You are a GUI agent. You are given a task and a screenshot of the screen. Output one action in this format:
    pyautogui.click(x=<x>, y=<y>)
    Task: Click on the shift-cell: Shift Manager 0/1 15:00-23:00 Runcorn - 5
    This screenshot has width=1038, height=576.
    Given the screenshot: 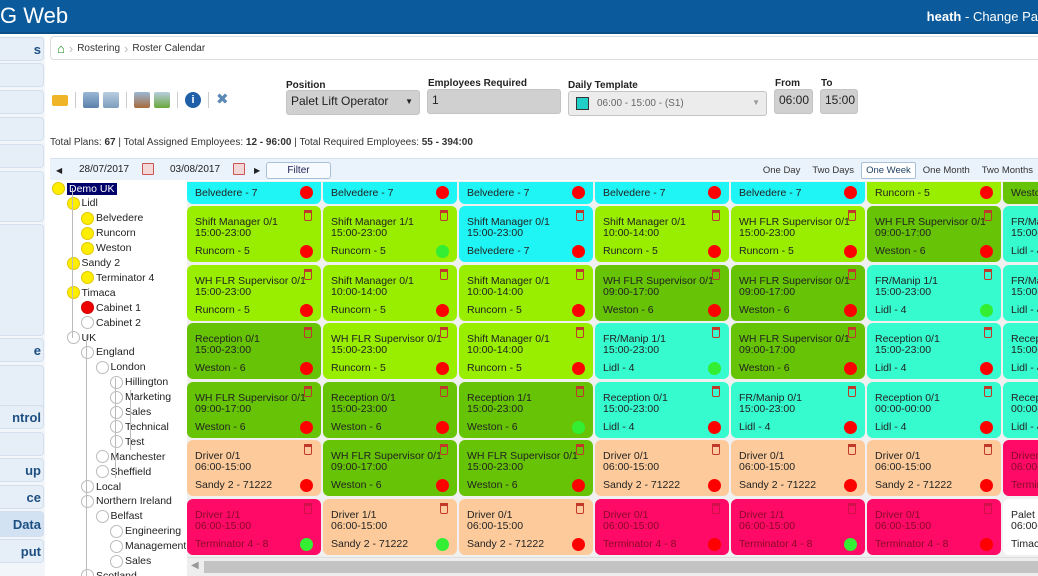 What is the action you would take?
    pyautogui.click(x=254, y=234)
    